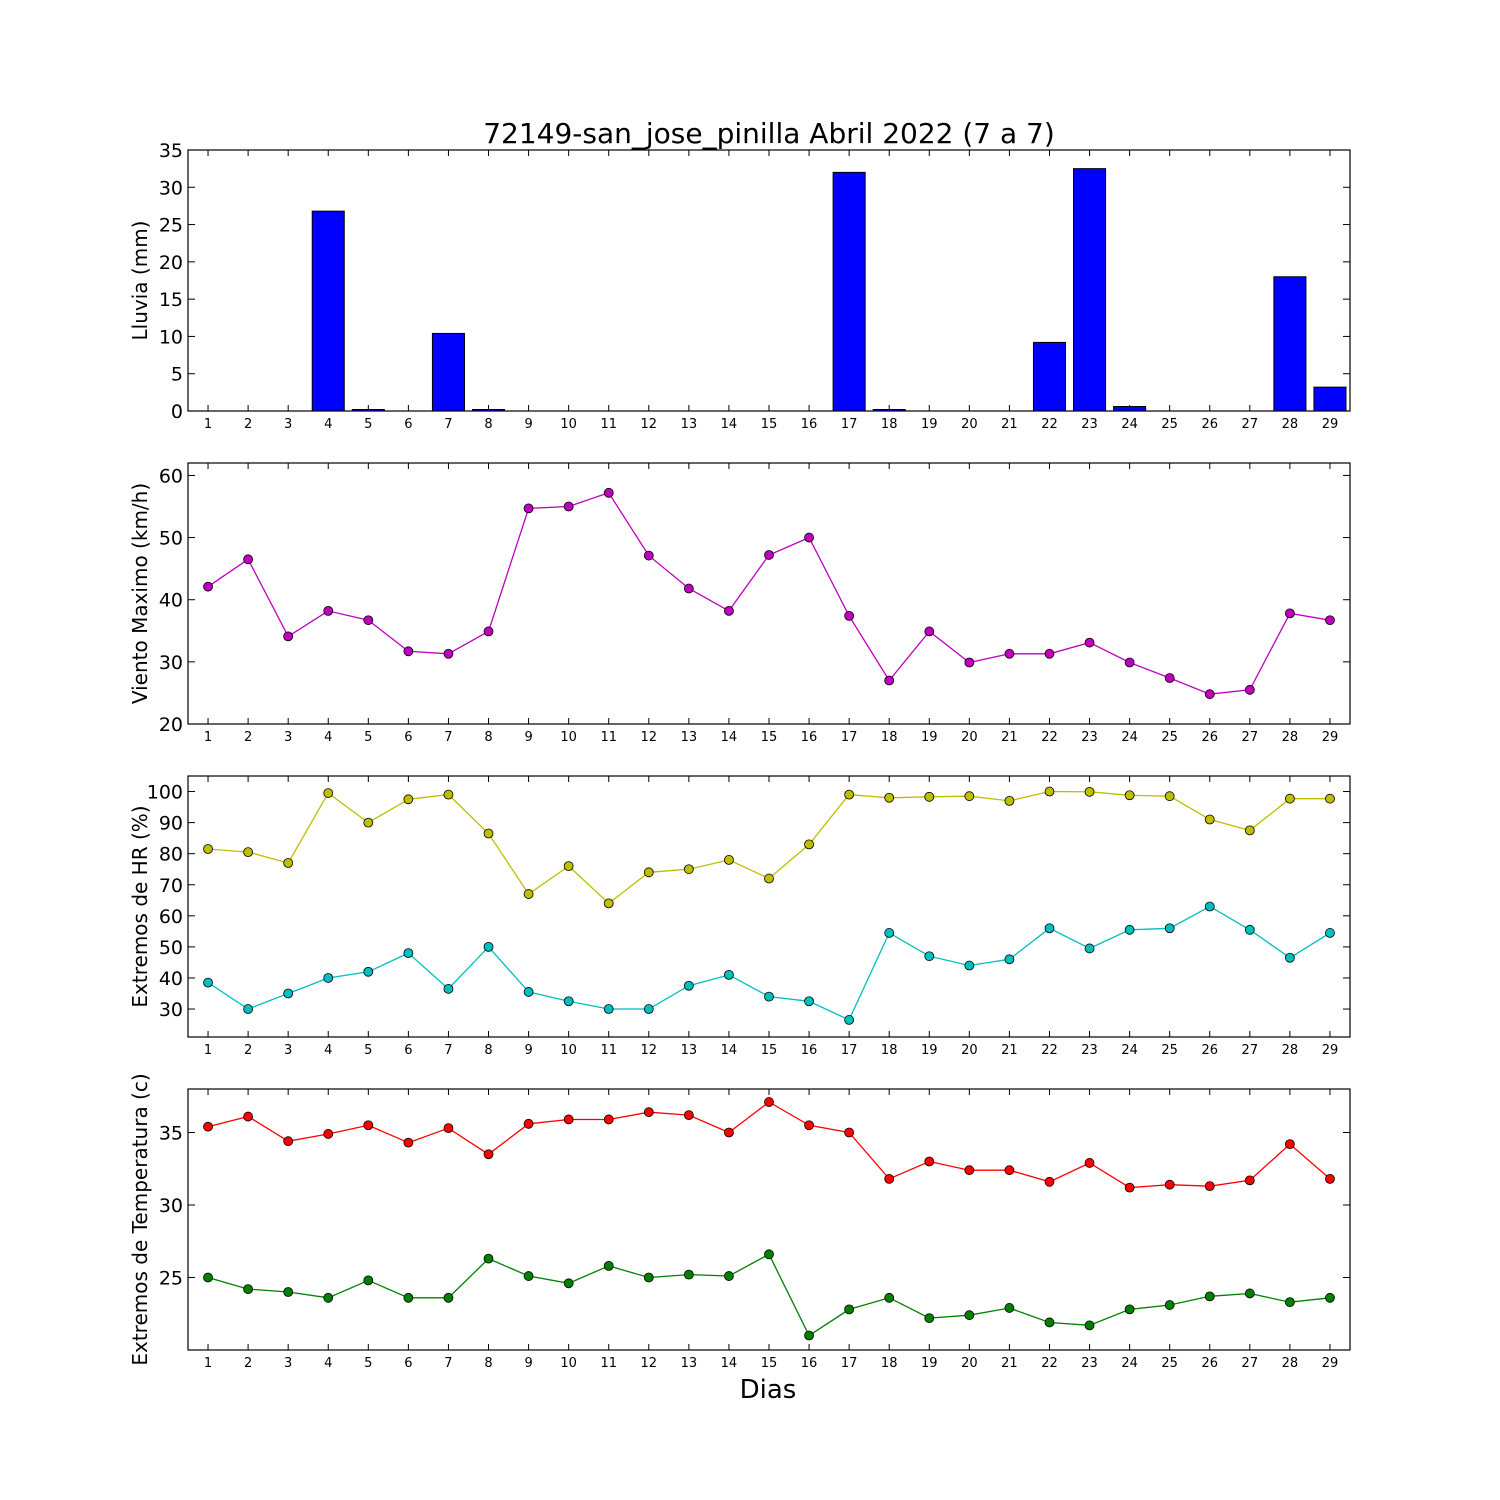 This screenshot has height=1500, width=1500. Describe the element at coordinates (528, 1363) in the screenshot. I see `x-tick-label: 9` at that location.